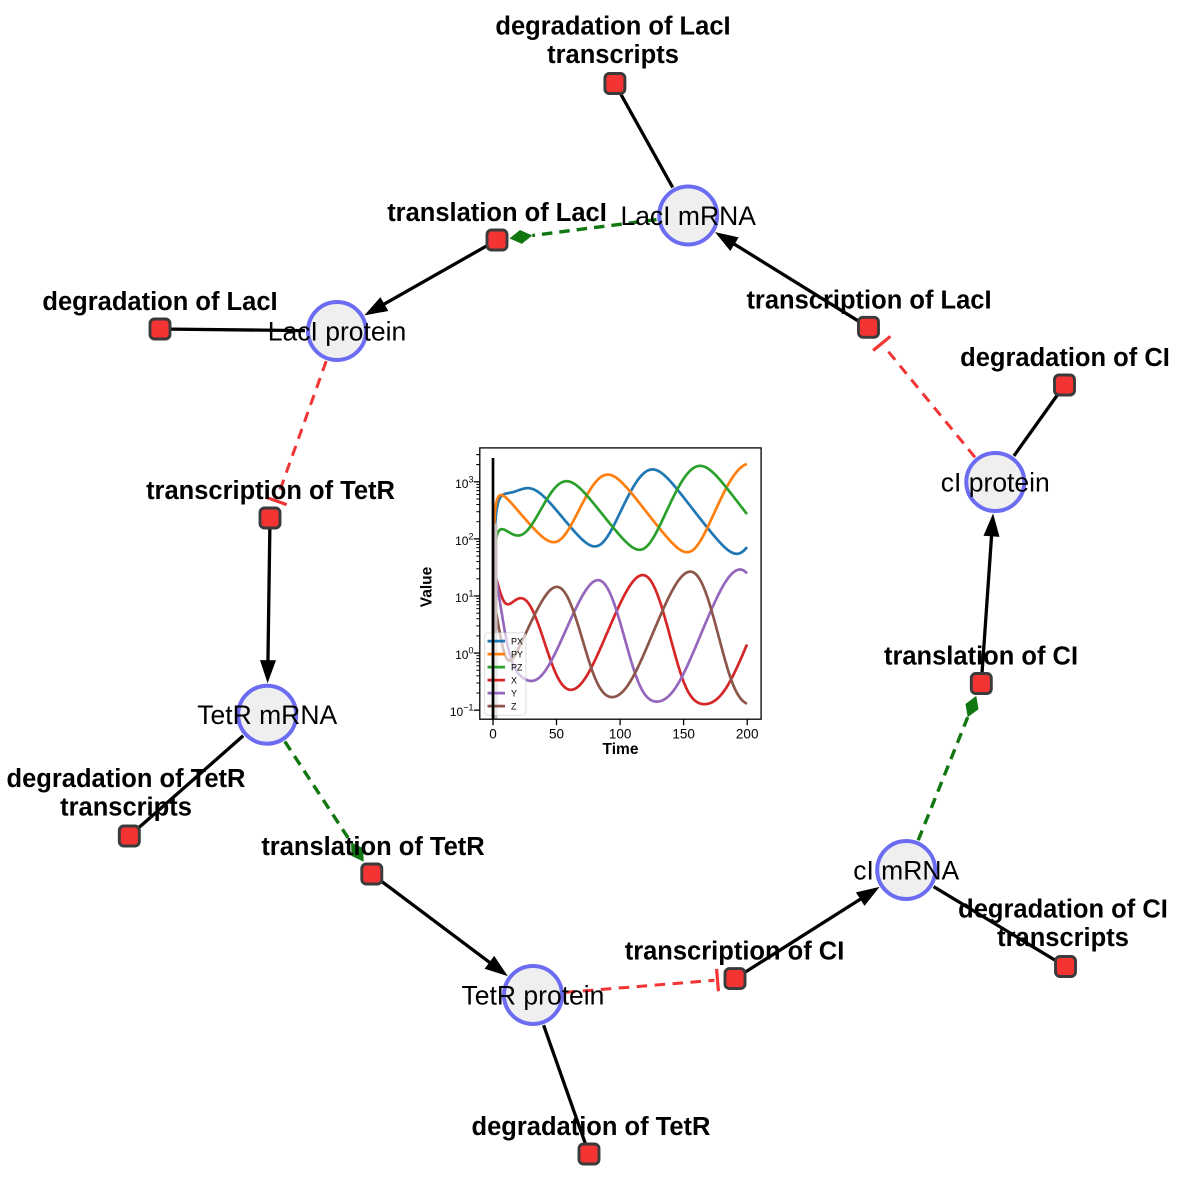 The height and width of the screenshot is (1200, 1189). I want to click on svg-text: Y, so click(514, 694).